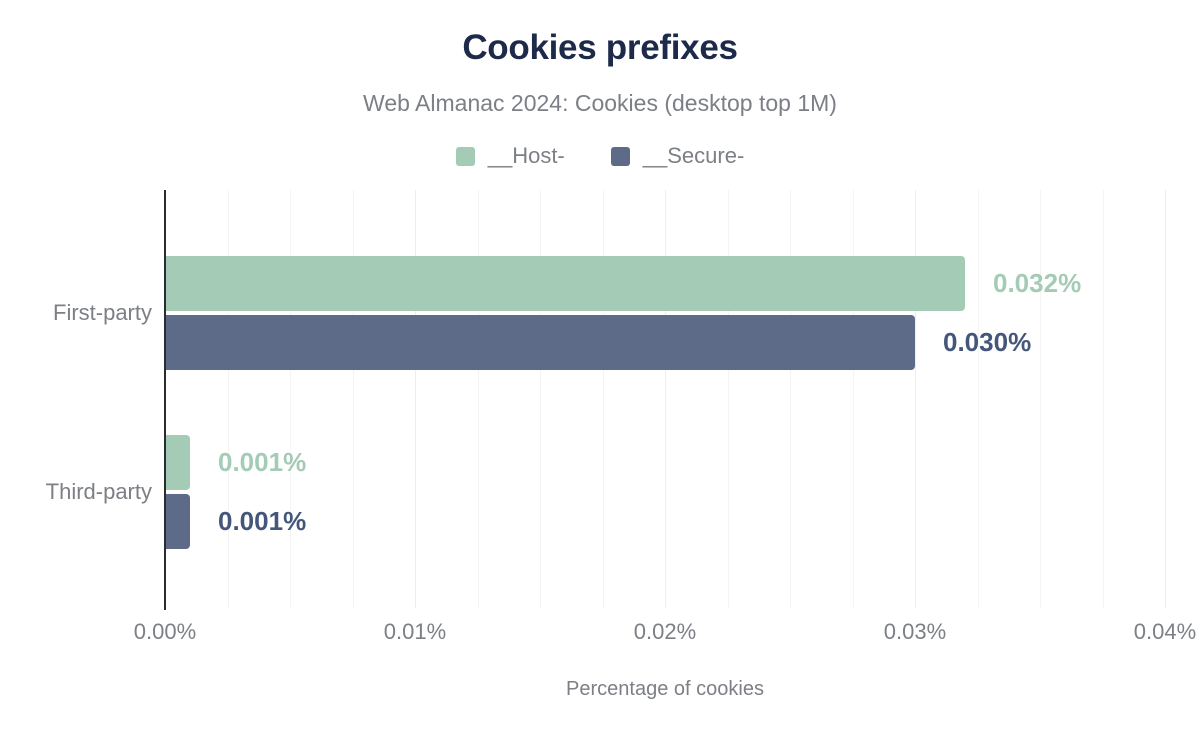 The width and height of the screenshot is (1200, 742). What do you see at coordinates (915, 631) in the screenshot?
I see `x-axis-tick-label: 0.03%` at bounding box center [915, 631].